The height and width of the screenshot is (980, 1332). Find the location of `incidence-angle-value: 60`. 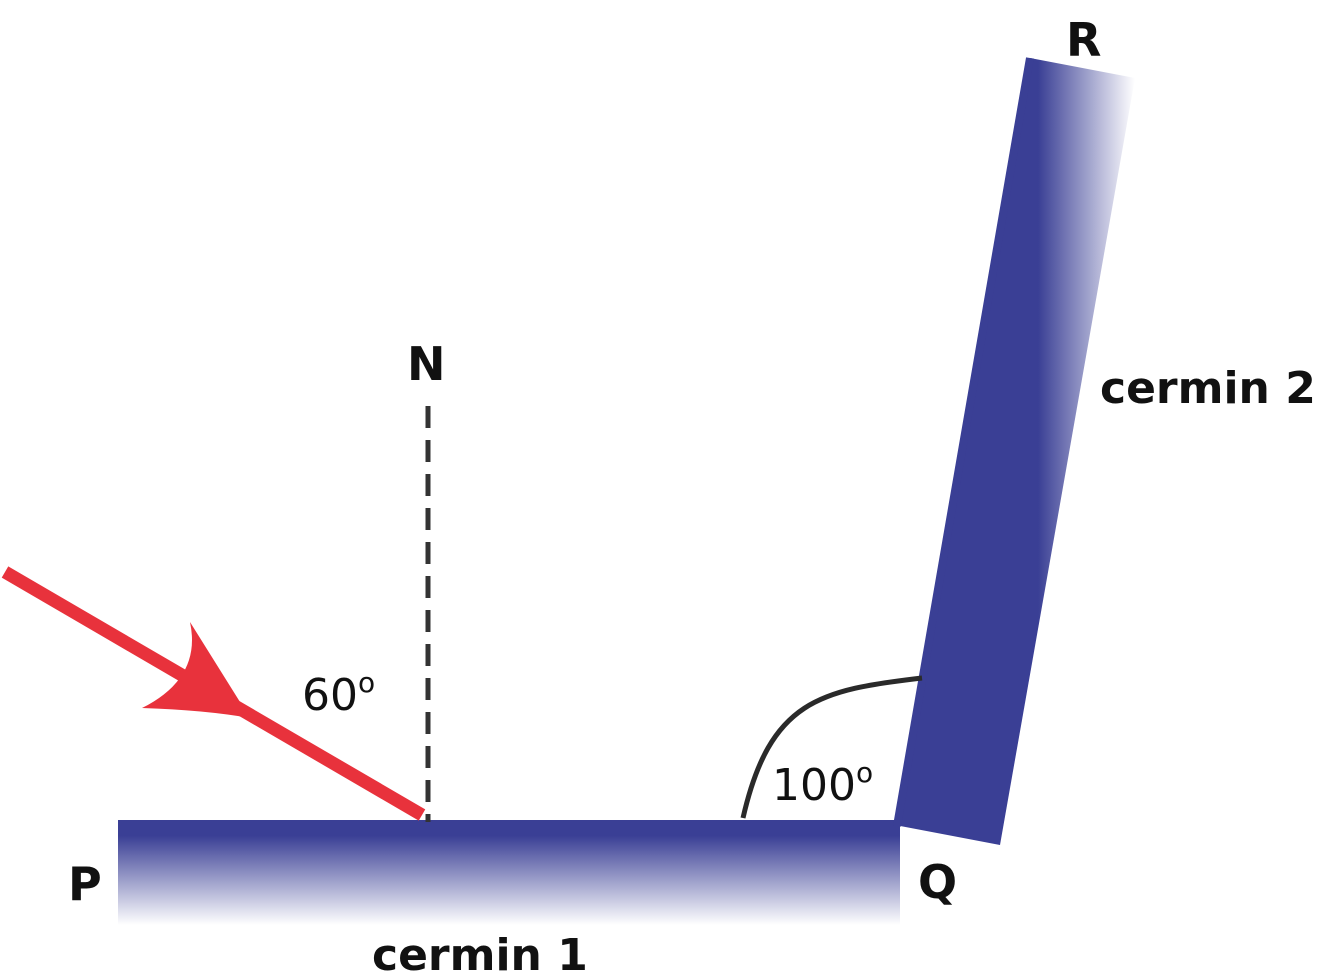

incidence-angle-value: 60 is located at coordinates (330, 695).